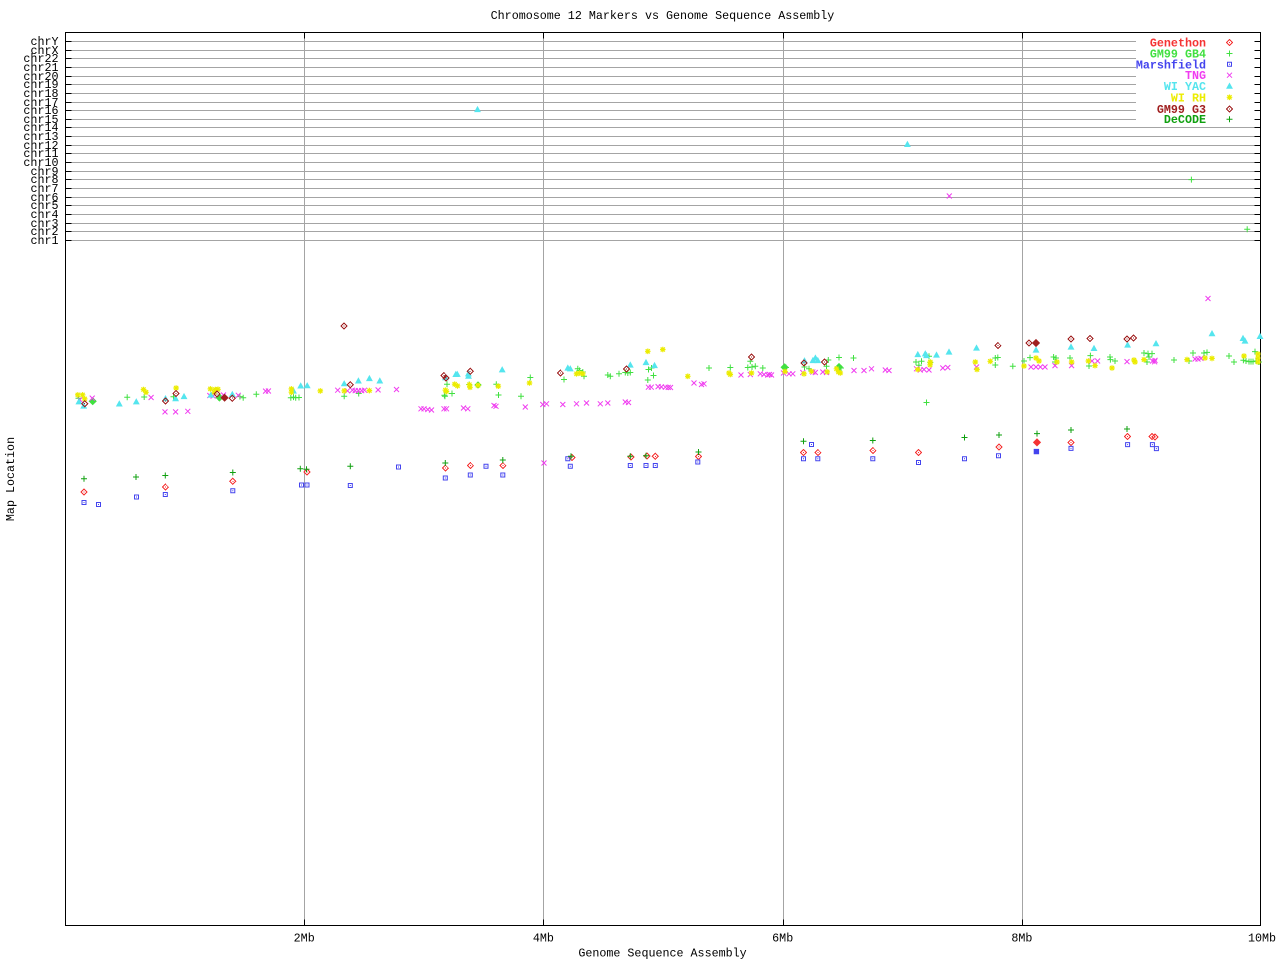 This screenshot has width=1280, height=965. I want to click on svg-text: Genethon, so click(1178, 44).